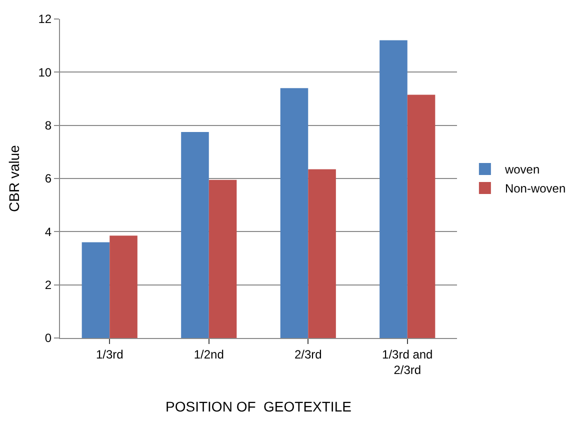 This screenshot has width=587, height=424. Describe the element at coordinates (407, 362) in the screenshot. I see `x-tick-label: 1/3rd and 2/3rd` at that location.